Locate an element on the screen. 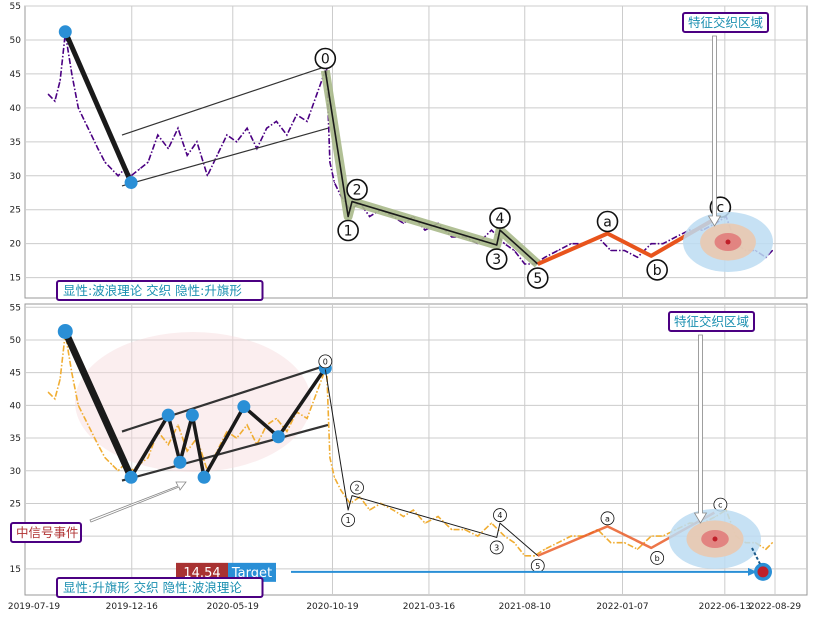 The image size is (813, 622). y-tick-label: 15 is located at coordinates (15, 570).